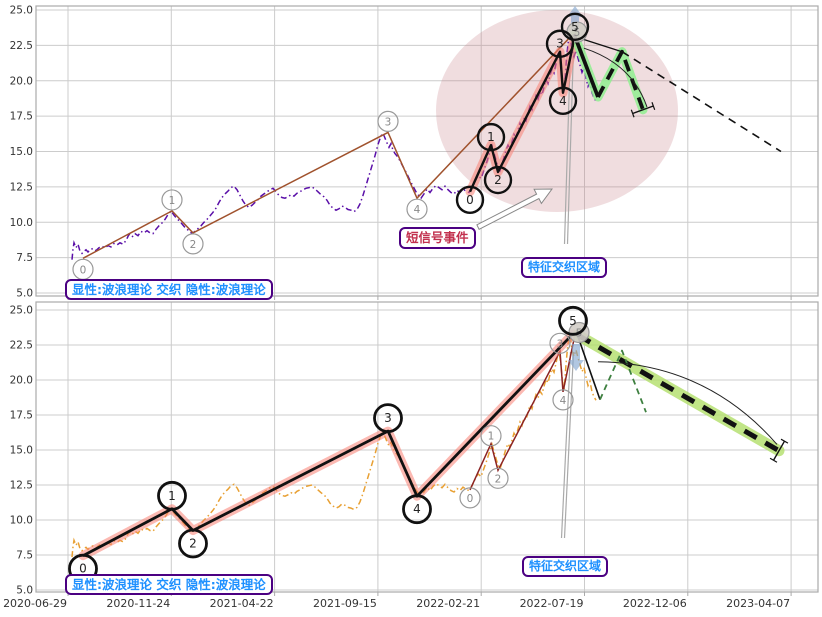 The height and width of the screenshot is (617, 822). I want to click on implicit-wave-line, so click(522, 412).